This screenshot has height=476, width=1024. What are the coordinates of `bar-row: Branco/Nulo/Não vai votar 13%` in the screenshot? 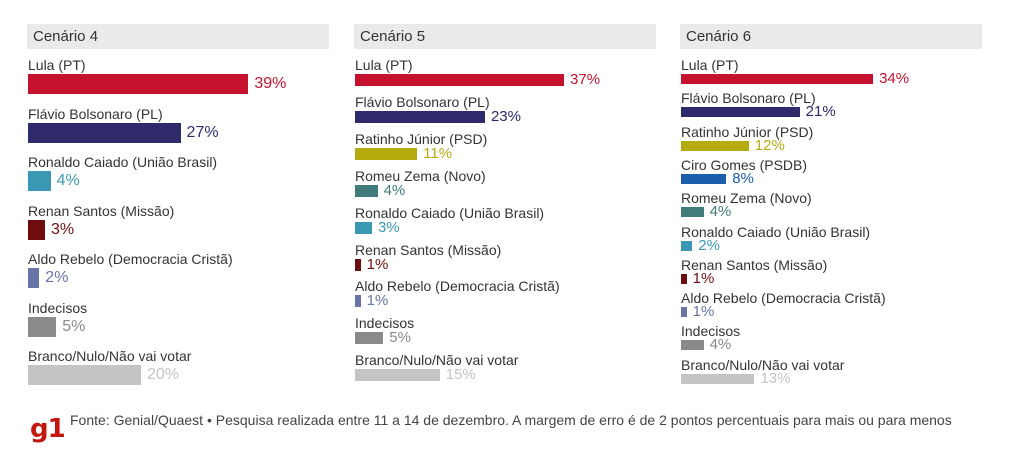 It's located at (831, 371).